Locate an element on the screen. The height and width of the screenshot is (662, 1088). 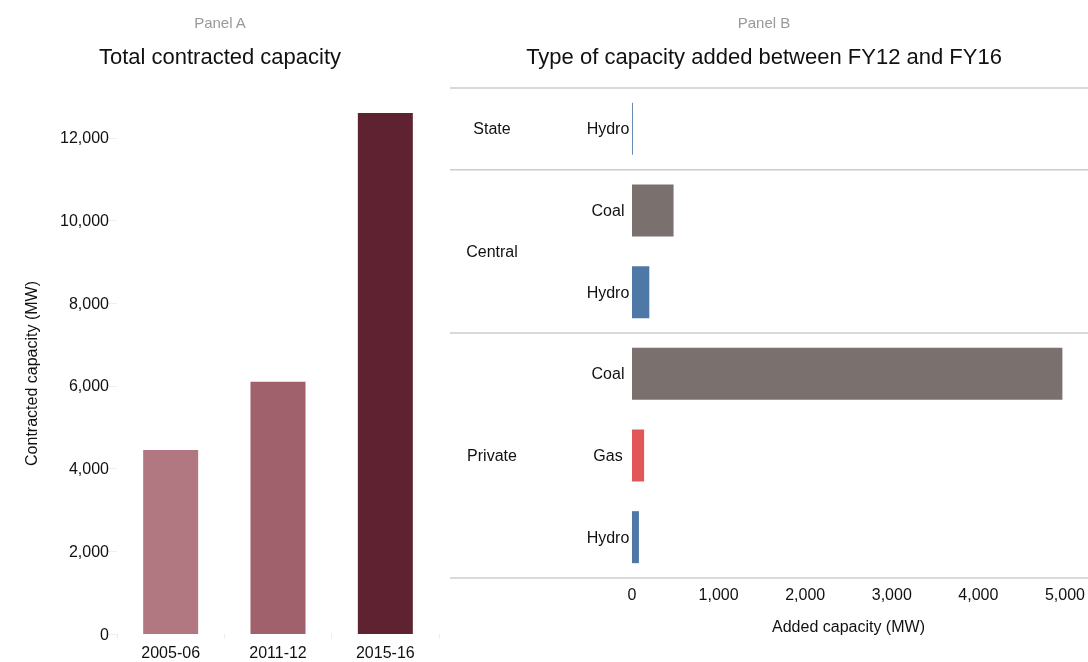
x-axis-title: Added capacity (MW) is located at coordinates (848, 626).